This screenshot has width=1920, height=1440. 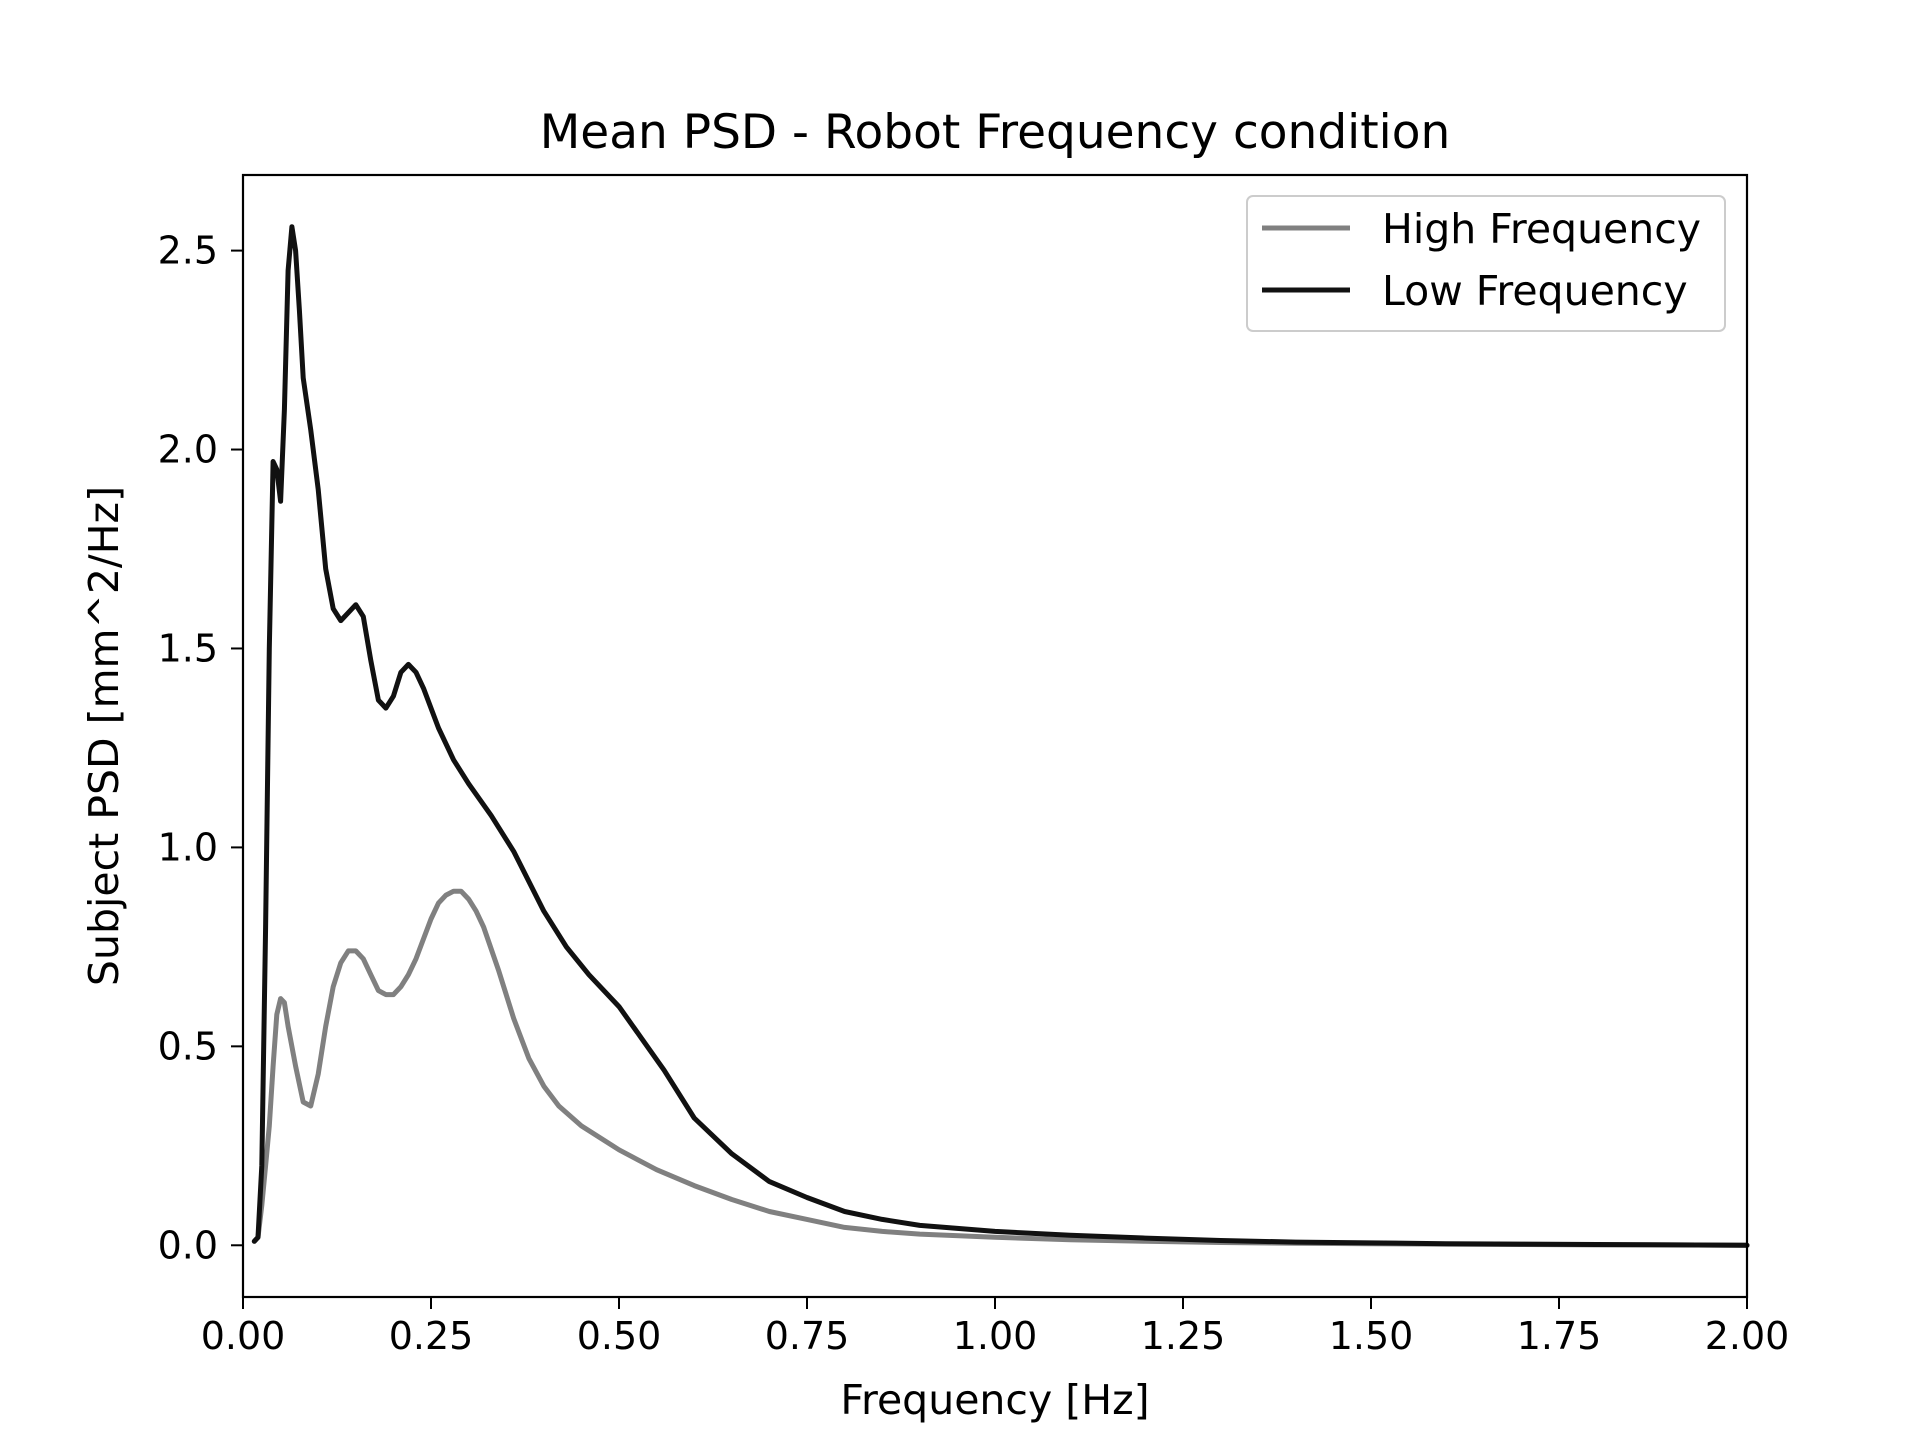 I want to click on x-tick-label: 1.25, so click(x=1183, y=1336).